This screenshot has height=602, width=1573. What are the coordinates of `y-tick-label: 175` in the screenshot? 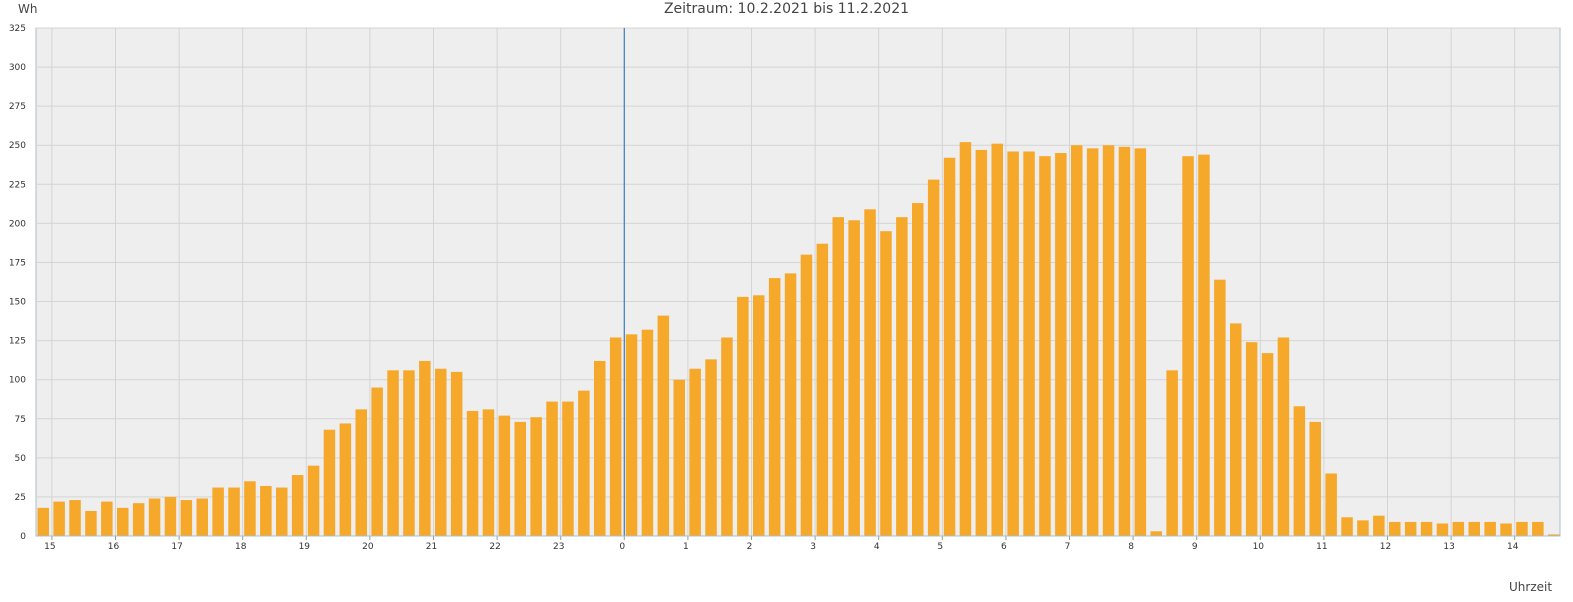 It's located at (17, 263).